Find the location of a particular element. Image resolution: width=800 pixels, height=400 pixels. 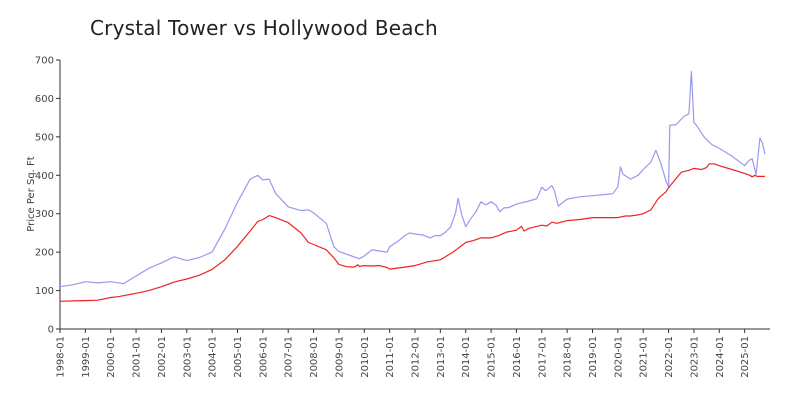

x-tick-label: 2012-01 is located at coordinates (416, 357).